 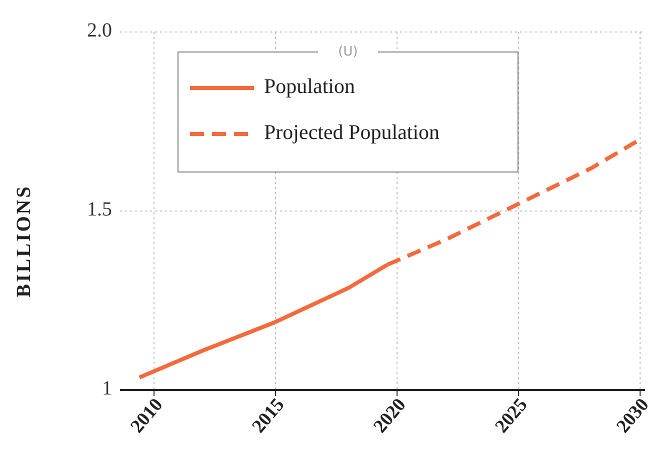 I want to click on y-tick-label: 1.5, so click(x=99, y=209).